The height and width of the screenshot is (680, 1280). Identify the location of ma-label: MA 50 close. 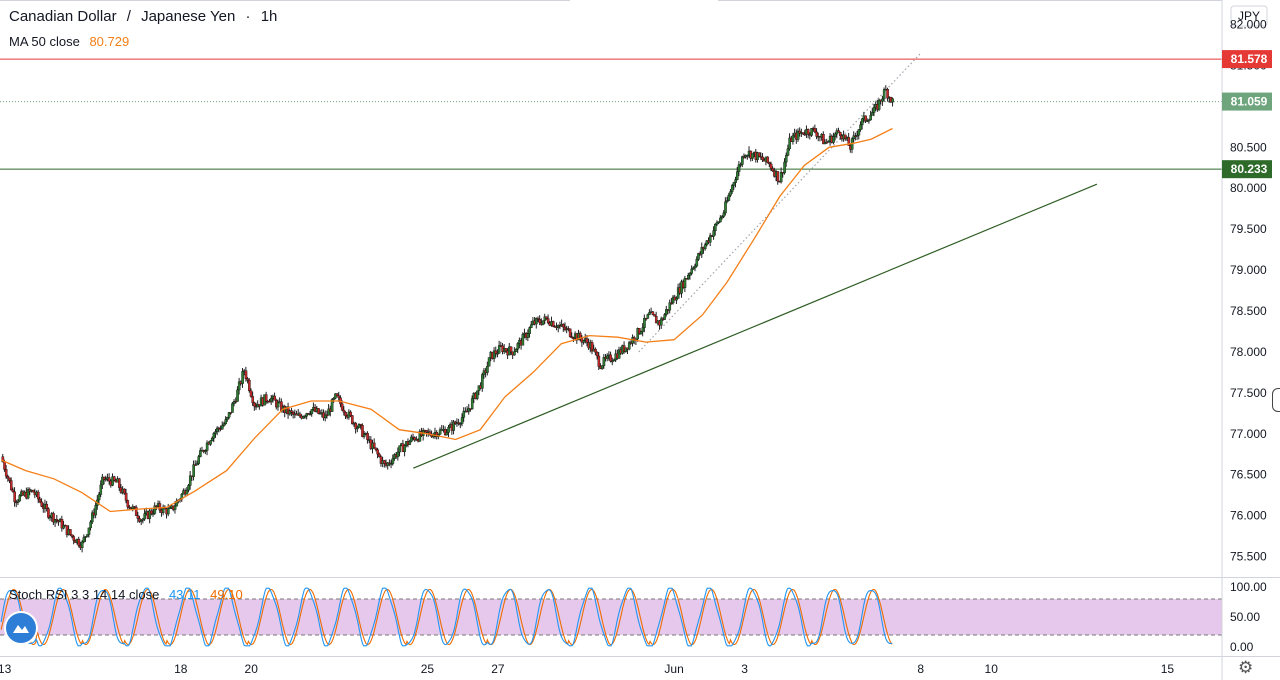
(44, 41).